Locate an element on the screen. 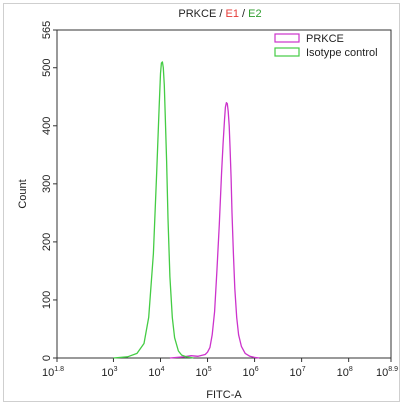  title-part-2: E1 is located at coordinates (231, 14).